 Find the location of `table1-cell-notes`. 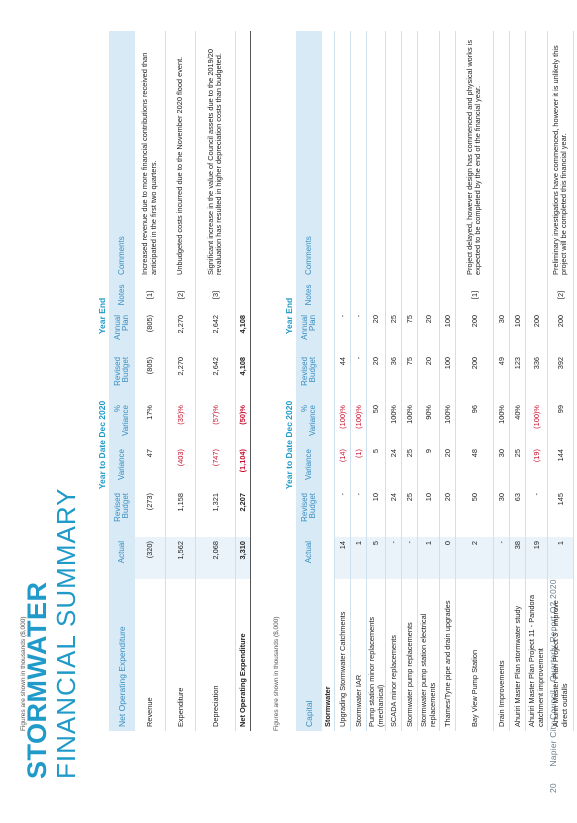

table1-cell-notes is located at coordinates (242, 294).